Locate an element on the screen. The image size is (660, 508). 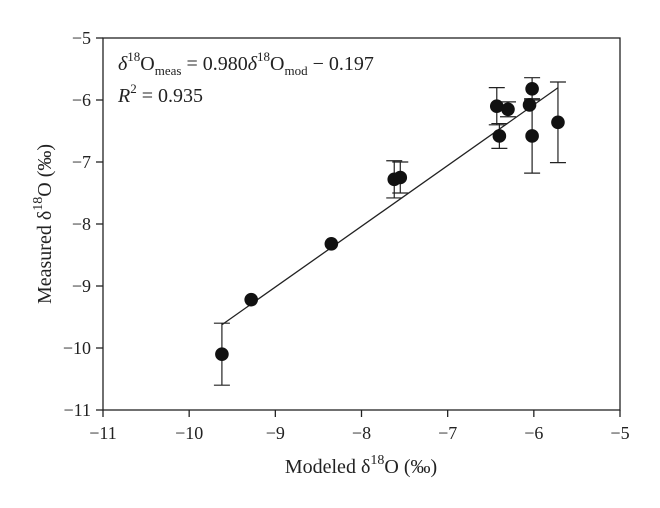
x-tick-label: −6 is located at coordinates (533, 433).